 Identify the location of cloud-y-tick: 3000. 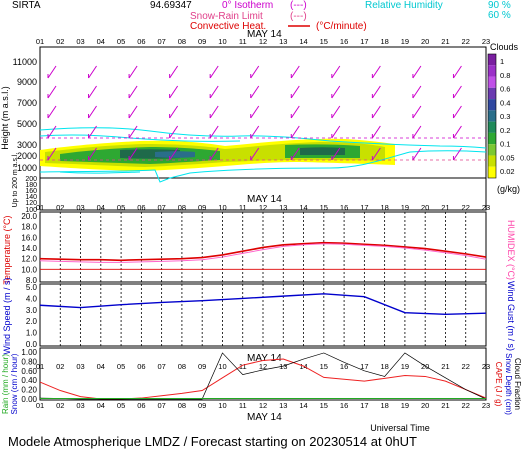
(27, 145).